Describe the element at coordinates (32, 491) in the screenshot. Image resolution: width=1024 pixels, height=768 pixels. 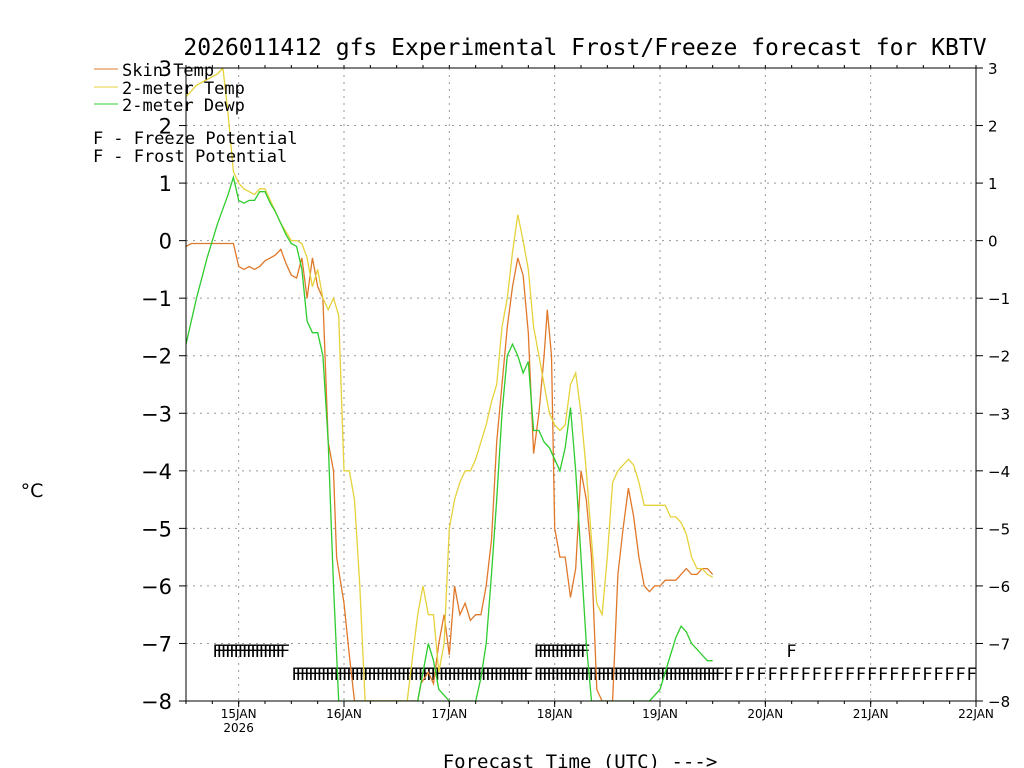
I see `y-axis-label: °C` at that location.